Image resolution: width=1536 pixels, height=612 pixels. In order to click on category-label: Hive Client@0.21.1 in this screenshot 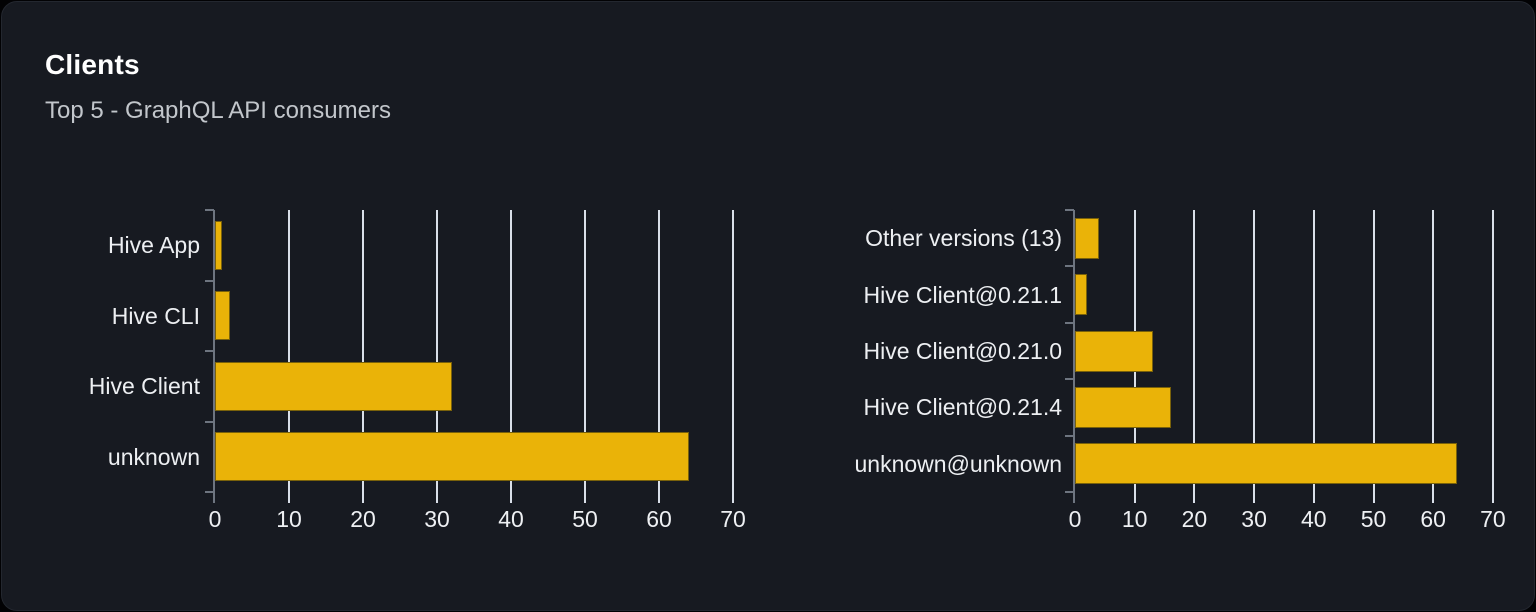, I will do `click(963, 294)`.